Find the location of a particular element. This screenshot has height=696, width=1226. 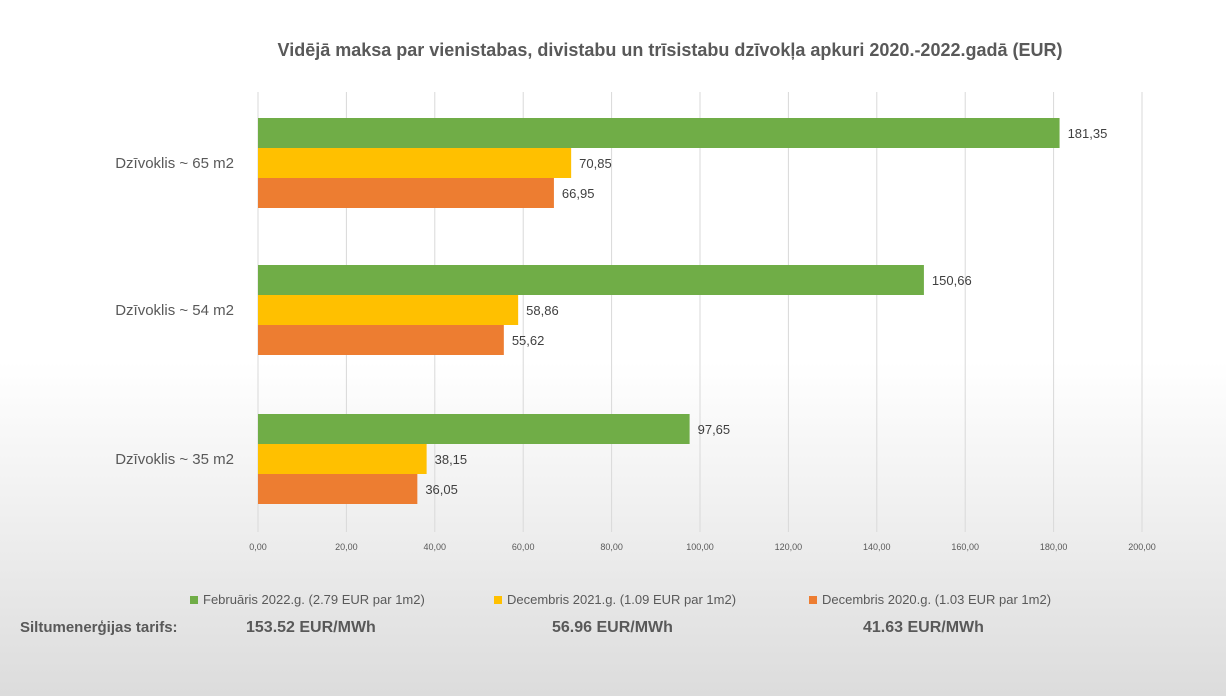

x-tick-label: 160,00 is located at coordinates (965, 547).